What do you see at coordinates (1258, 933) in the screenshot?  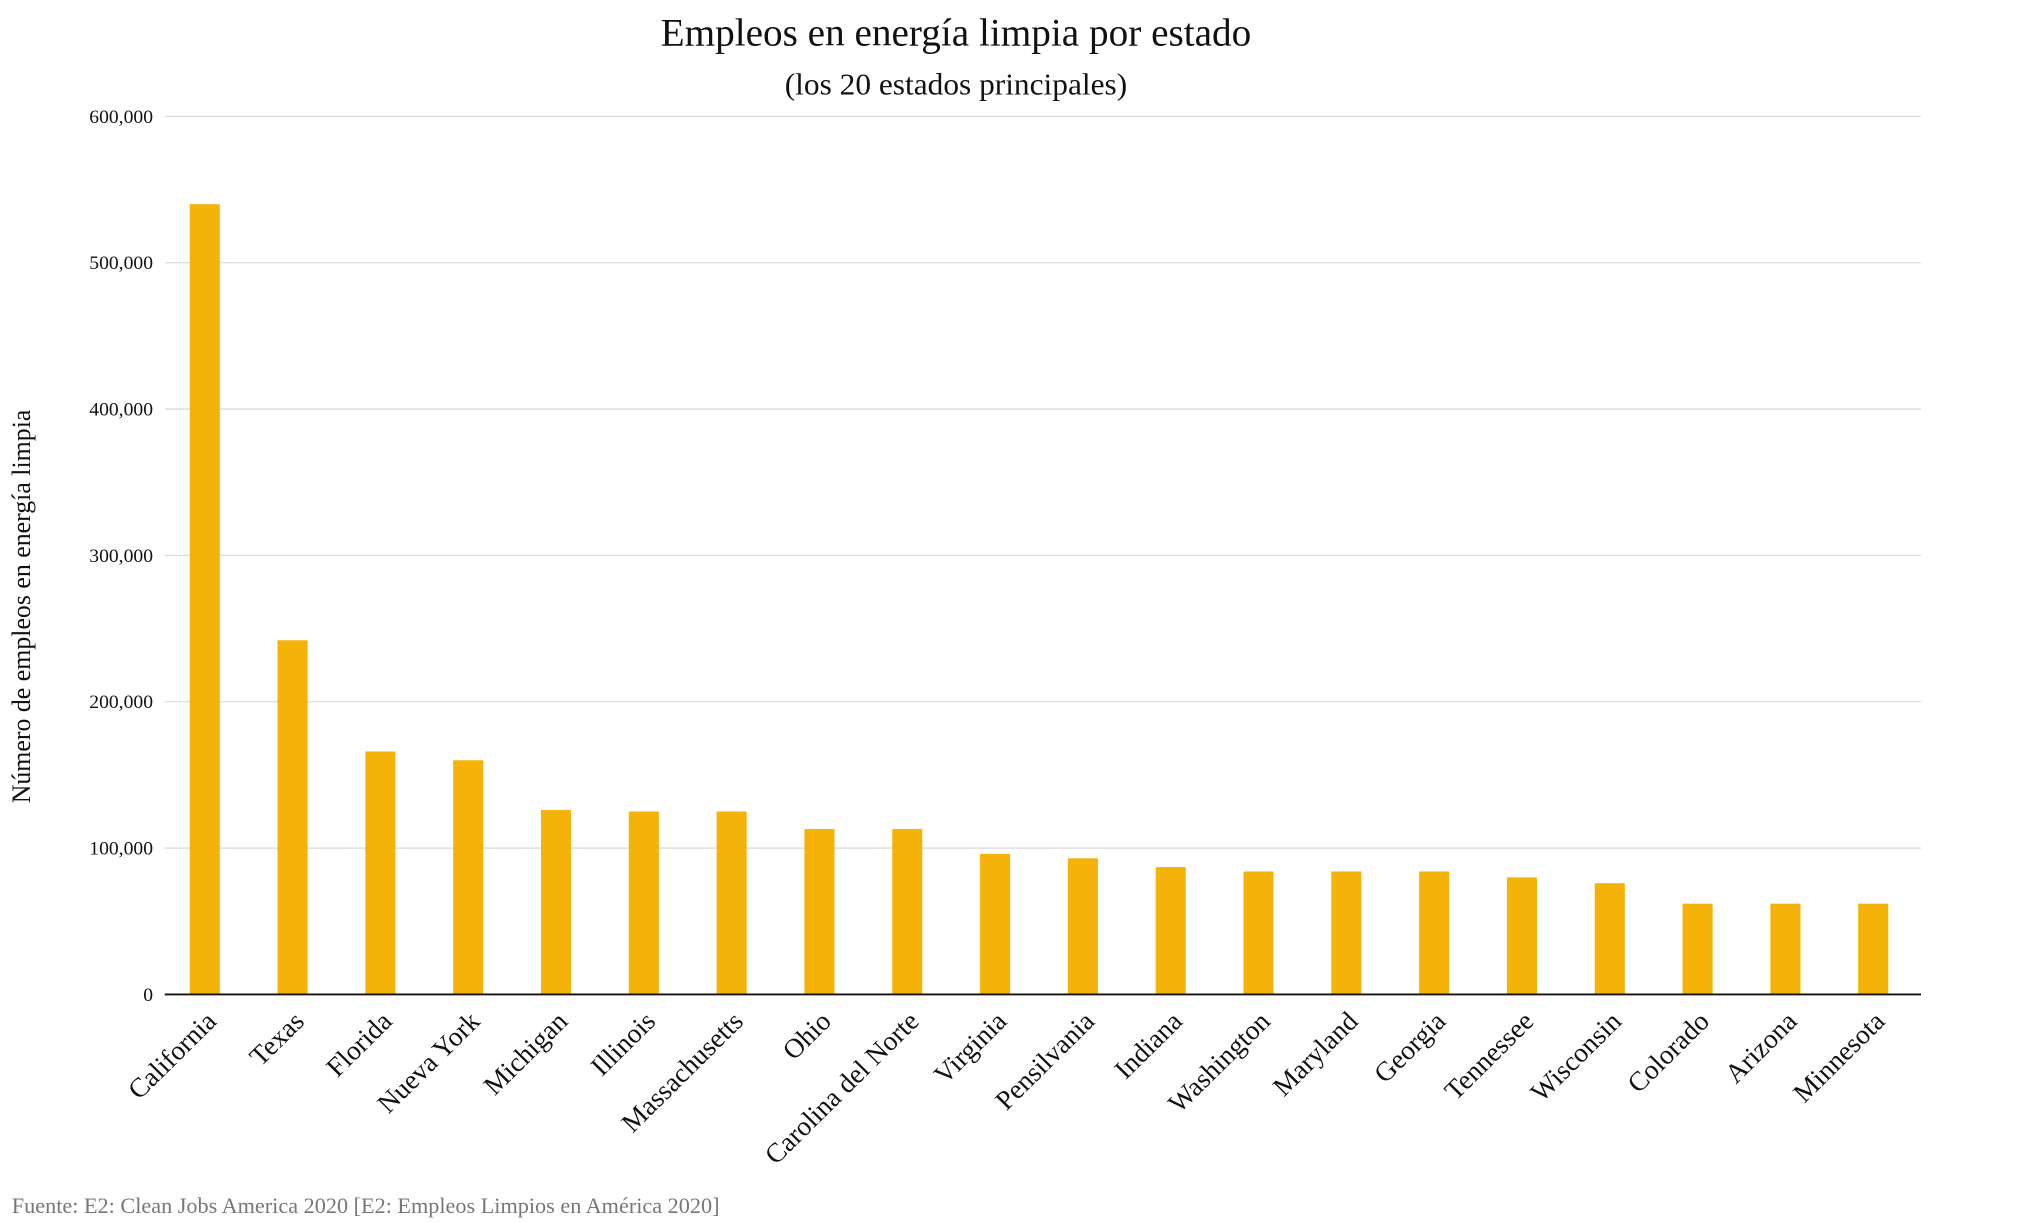 I see `bar-washington` at bounding box center [1258, 933].